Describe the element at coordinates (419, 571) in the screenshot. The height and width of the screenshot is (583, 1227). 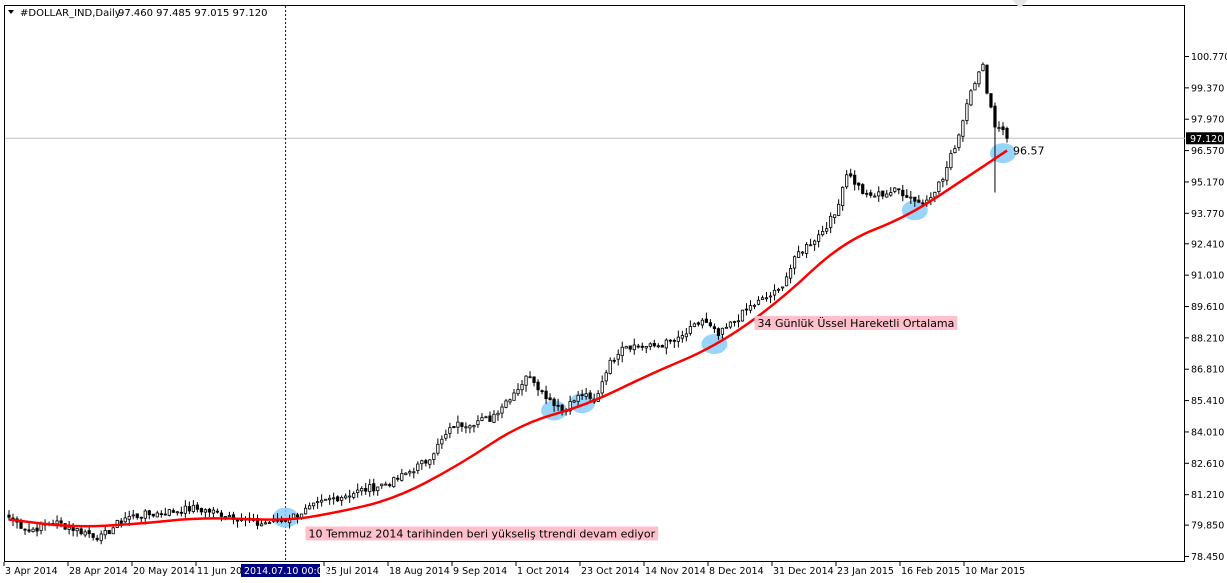
I see `x-tick-label: 18 Aug 2014` at that location.